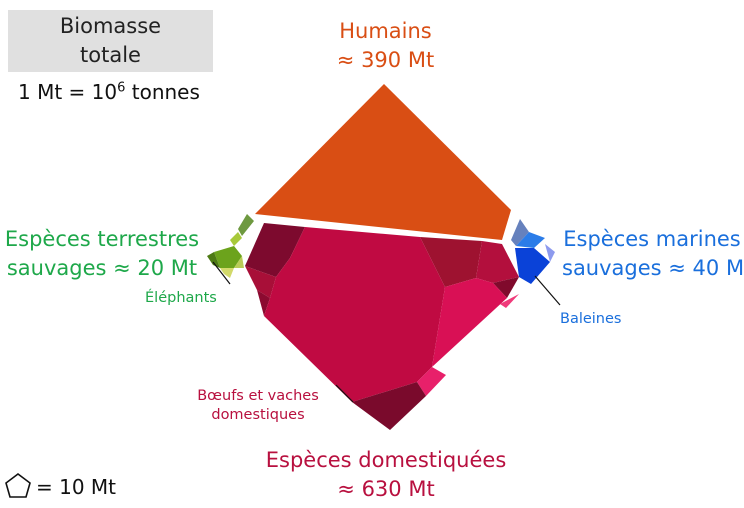 The width and height of the screenshot is (744, 508). Describe the element at coordinates (653, 254) in the screenshot. I see `marine-label: Espèces marines sauvages ≈ 40 Mt` at that location.